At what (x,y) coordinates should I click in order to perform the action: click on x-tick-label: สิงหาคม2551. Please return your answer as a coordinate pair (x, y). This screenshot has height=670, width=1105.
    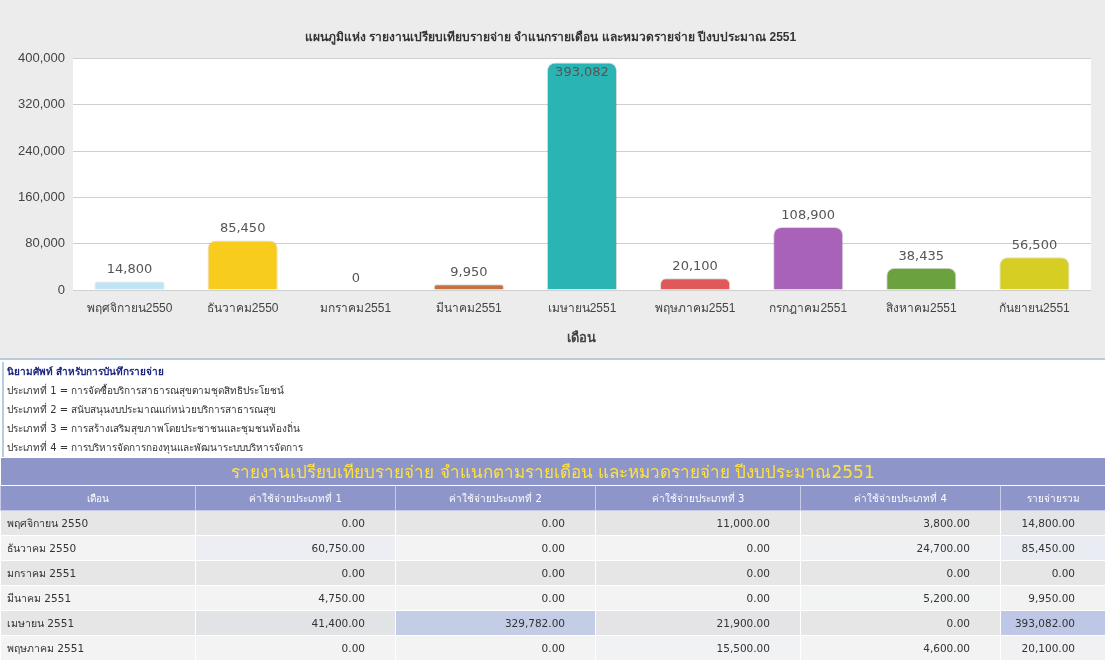
    Looking at the image, I should click on (921, 307).